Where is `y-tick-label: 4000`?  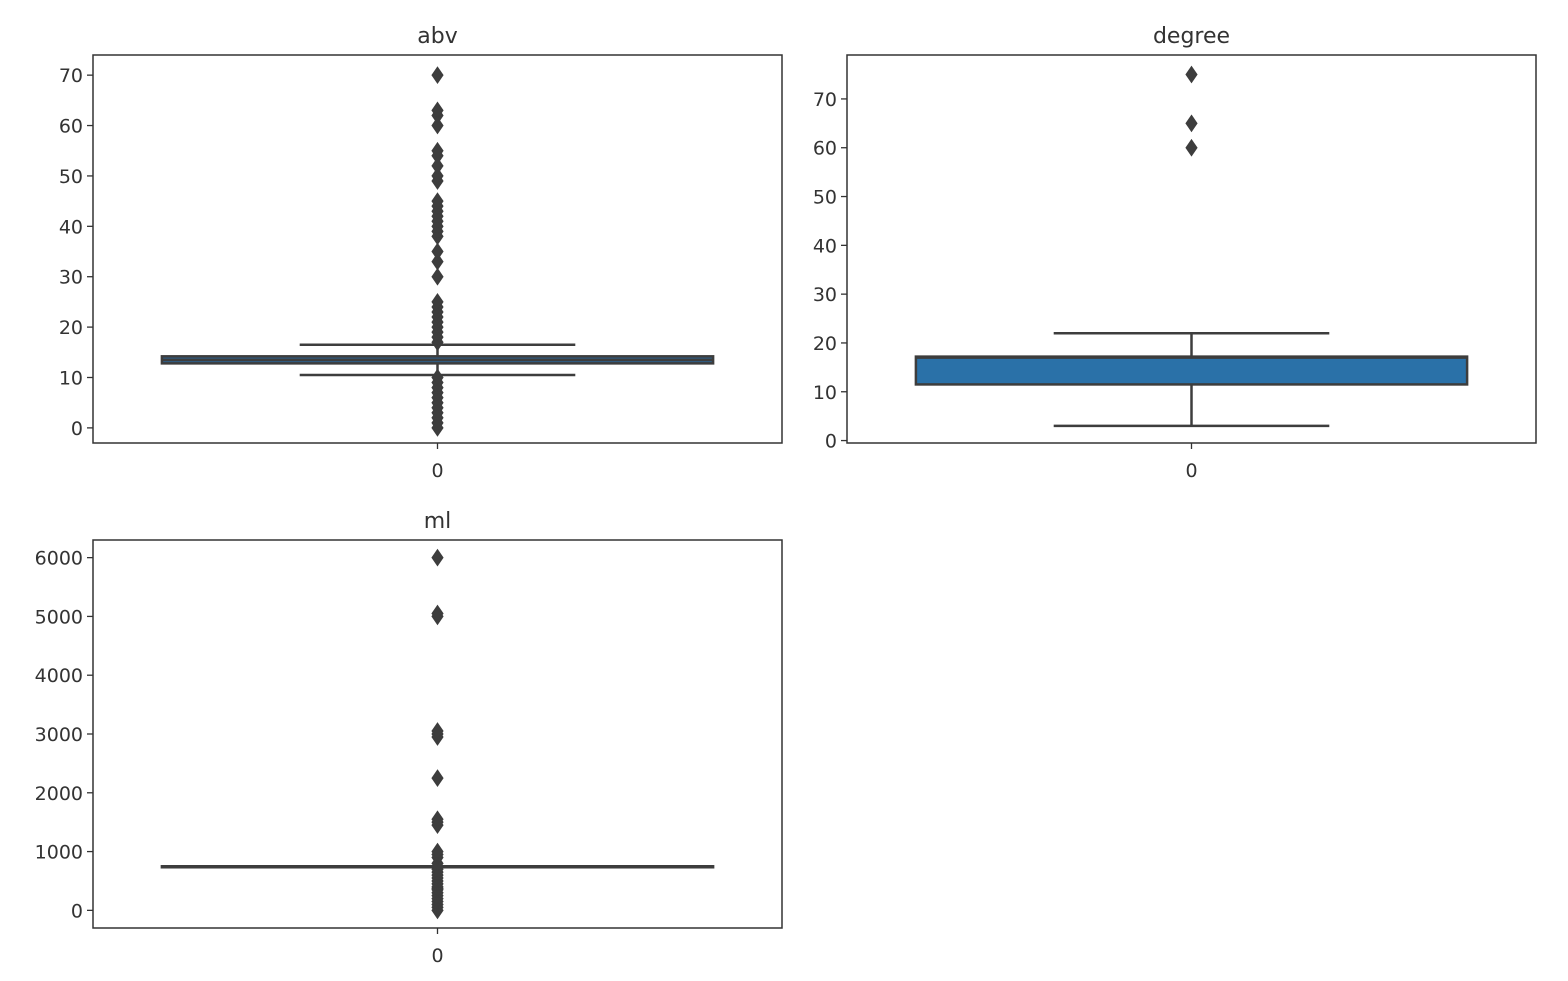 y-tick-label: 4000 is located at coordinates (59, 676).